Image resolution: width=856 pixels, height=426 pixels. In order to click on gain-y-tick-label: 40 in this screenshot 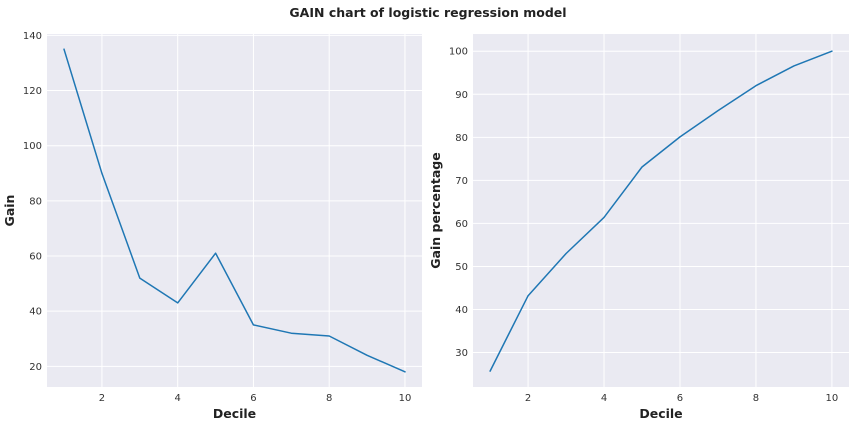, I will do `click(35, 312)`.